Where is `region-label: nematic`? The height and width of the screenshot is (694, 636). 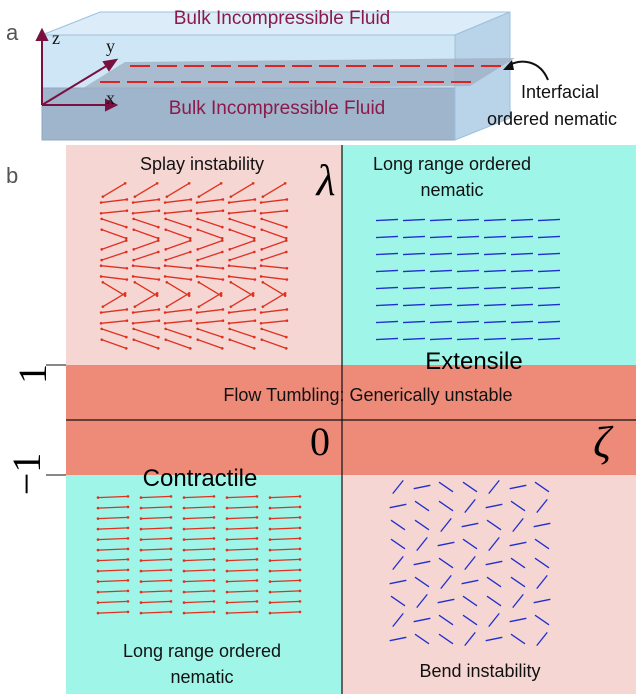 region-label: nematic is located at coordinates (201, 677).